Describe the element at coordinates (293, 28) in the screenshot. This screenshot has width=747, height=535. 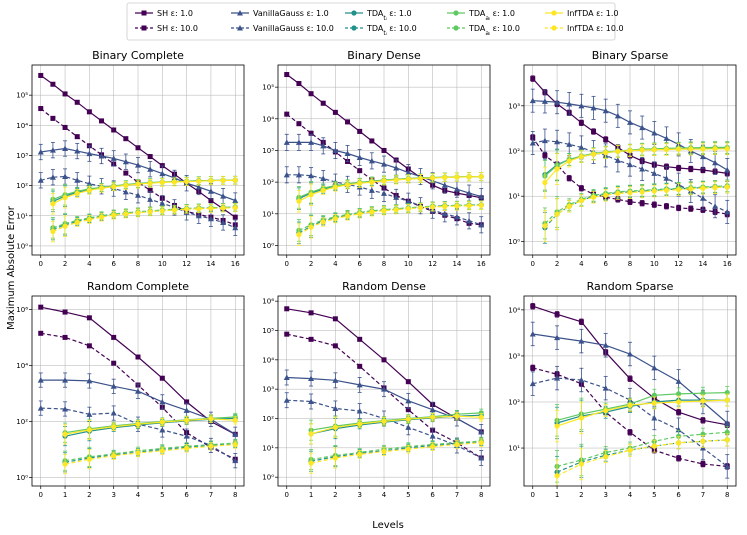
I see `legend-label: VanillaGauss ε: 10.0` at that location.